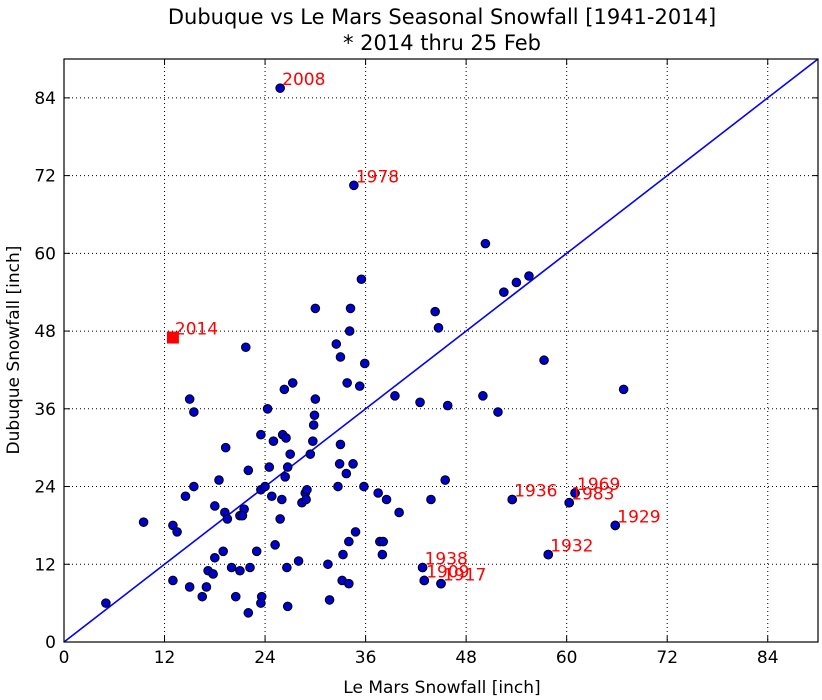 This screenshot has width=822, height=700. What do you see at coordinates (441, 688) in the screenshot?
I see `x-axis-label: Le Mars Snowfall [inch]` at bounding box center [441, 688].